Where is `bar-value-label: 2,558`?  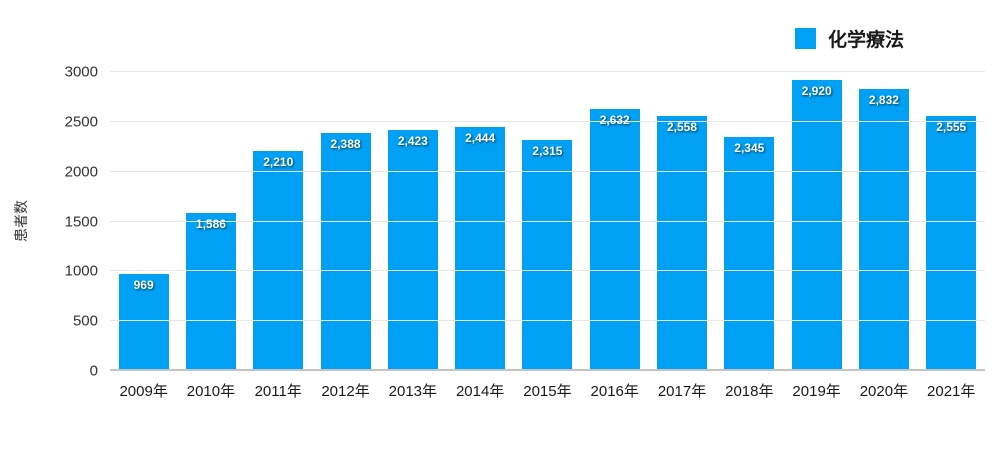 bar-value-label: 2,558 is located at coordinates (682, 127).